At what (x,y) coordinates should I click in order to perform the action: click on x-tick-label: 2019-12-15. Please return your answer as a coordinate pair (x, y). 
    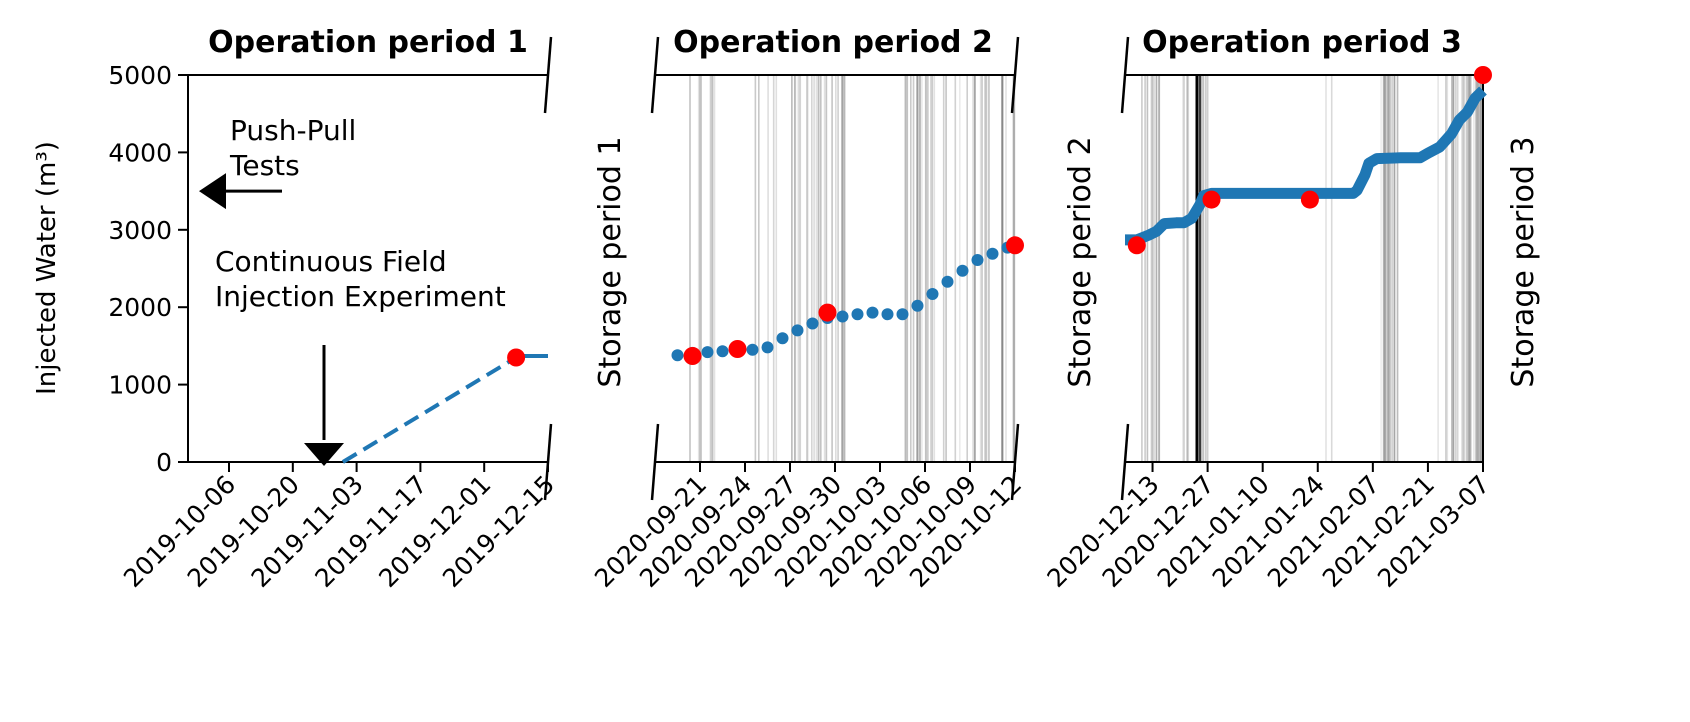
    Looking at the image, I should click on (498, 531).